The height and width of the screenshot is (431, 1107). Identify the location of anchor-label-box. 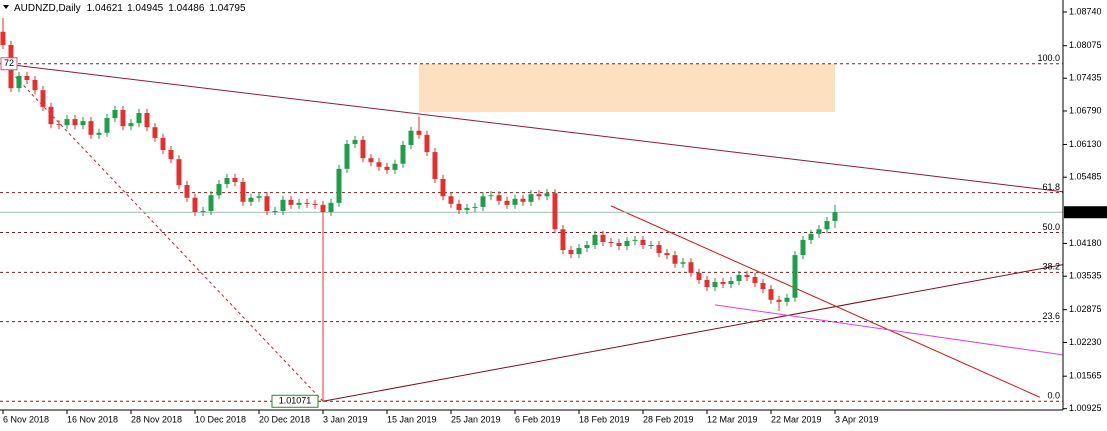
(9, 64).